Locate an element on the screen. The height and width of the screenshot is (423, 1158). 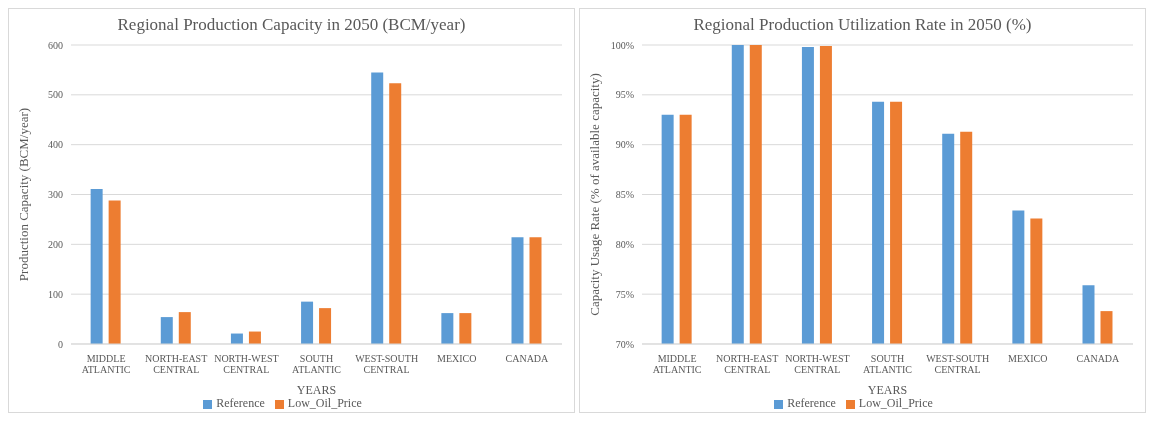
y-tick-label: 500 is located at coordinates (55, 95).